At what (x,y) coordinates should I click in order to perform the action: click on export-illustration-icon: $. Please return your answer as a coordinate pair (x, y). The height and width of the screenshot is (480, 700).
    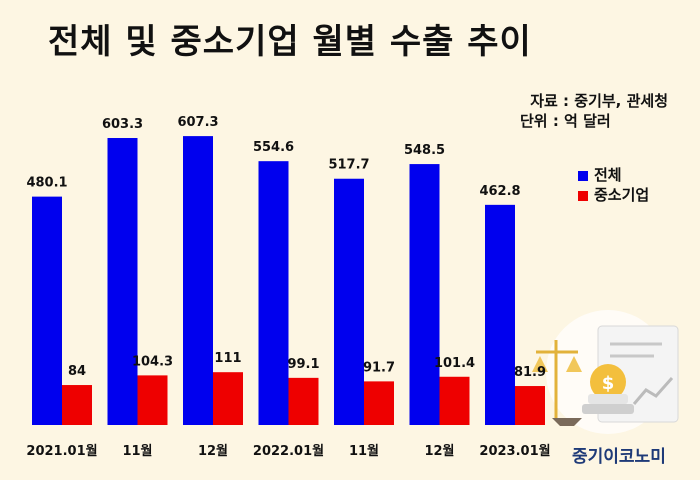
    Looking at the image, I should click on (605, 372).